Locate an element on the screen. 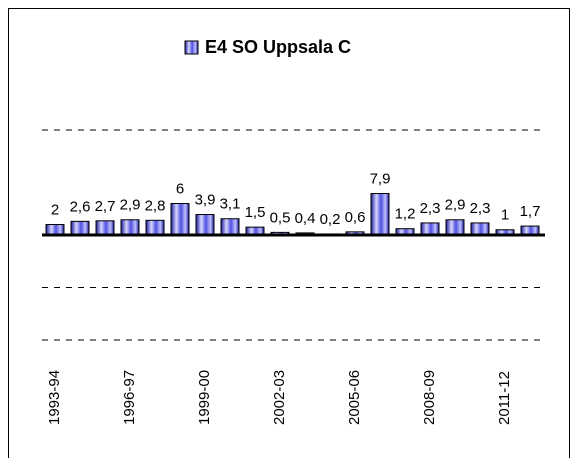 Image resolution: width=578 pixels, height=458 pixels. x-tick-label: 2002-03 is located at coordinates (279, 397).